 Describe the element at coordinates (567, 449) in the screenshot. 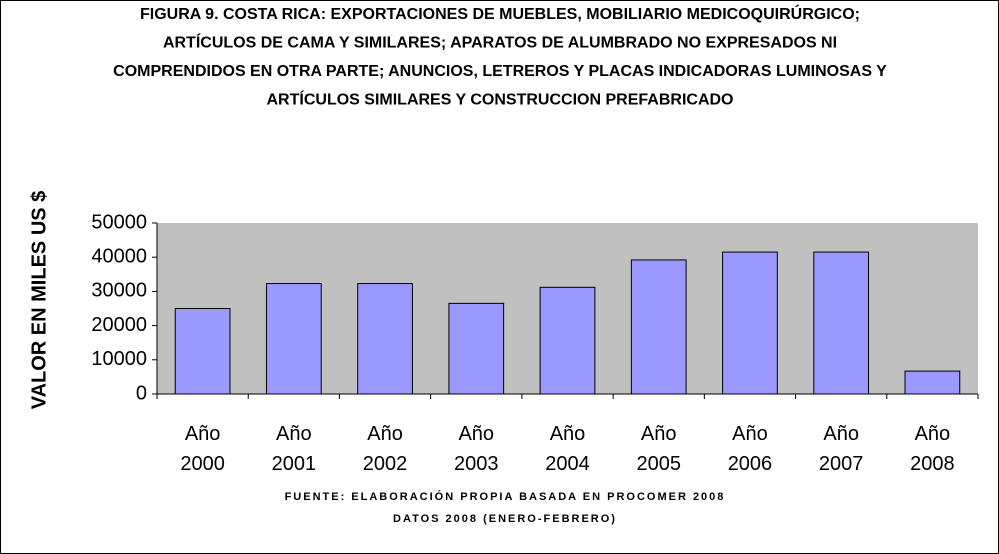

I see `x-tick-label: Año 2004` at that location.